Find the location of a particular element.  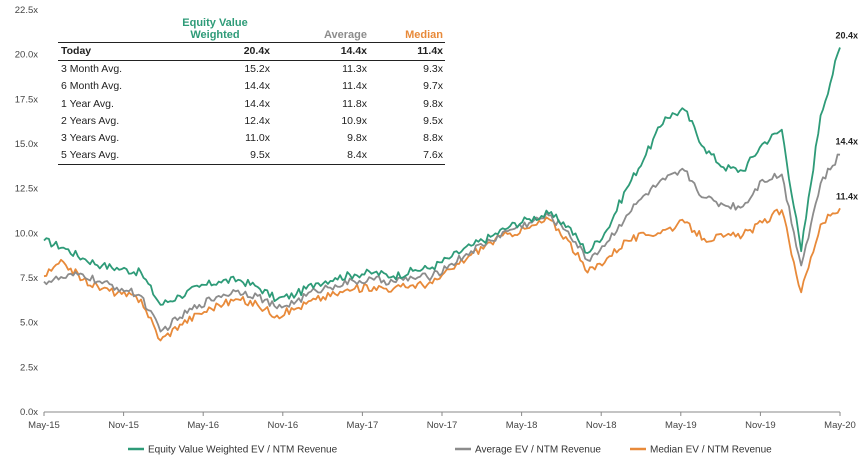

x-tick-label: Nov-15 is located at coordinates (123, 425).